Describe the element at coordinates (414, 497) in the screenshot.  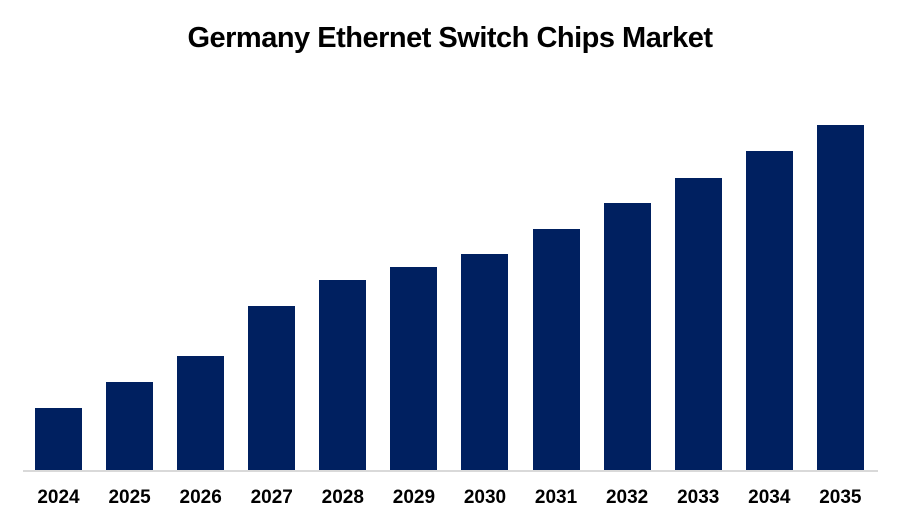
I see `x-tick-label-2029: 2029` at that location.